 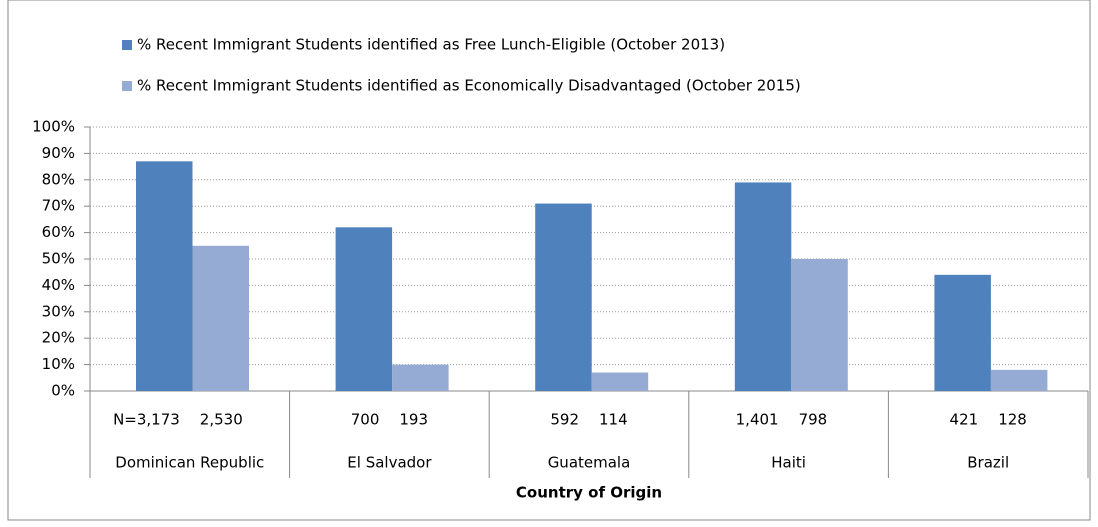 I want to click on x-tick-label: Guatemala, so click(x=589, y=463).